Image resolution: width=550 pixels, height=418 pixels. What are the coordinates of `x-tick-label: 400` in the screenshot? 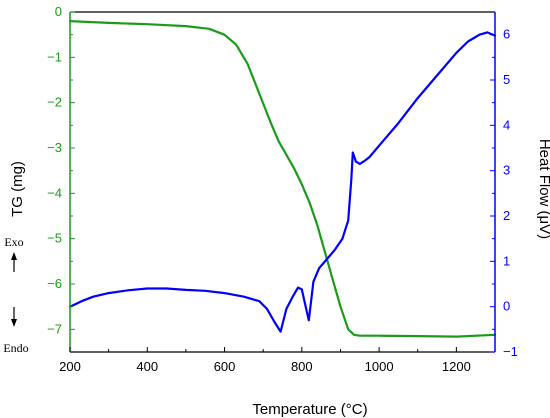 It's located at (147, 366).